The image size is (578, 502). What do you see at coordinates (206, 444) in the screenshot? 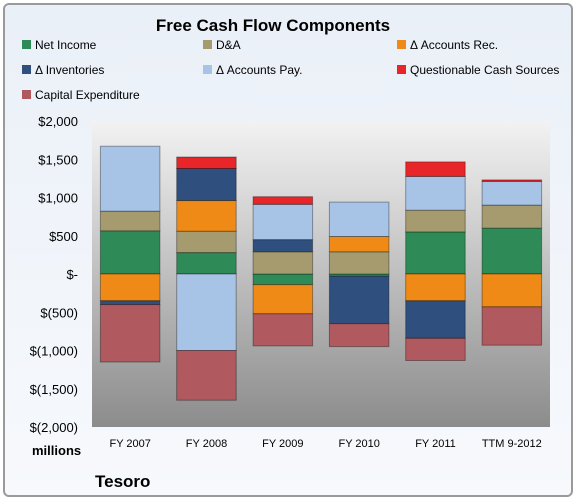
I see `x-tick-label: FY 2008` at bounding box center [206, 444].